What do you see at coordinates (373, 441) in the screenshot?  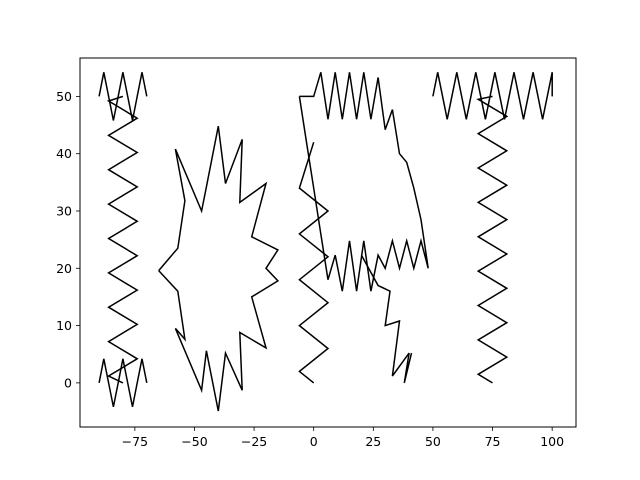 I see `x-tick-label: 25` at bounding box center [373, 441].